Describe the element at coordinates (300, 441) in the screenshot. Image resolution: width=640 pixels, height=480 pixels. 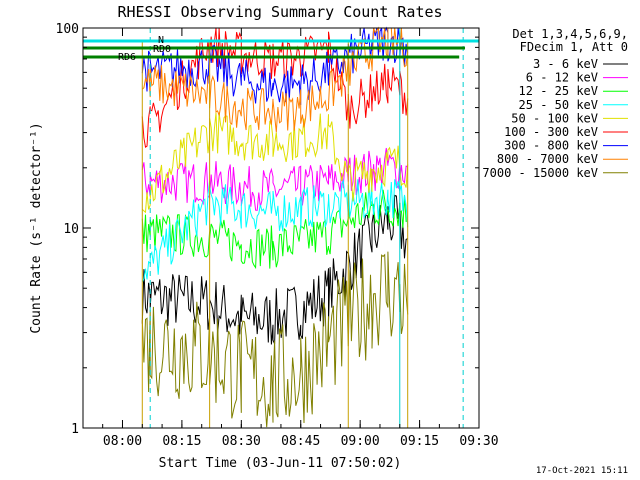
I see `x-tick-label: 08:45` at that location.